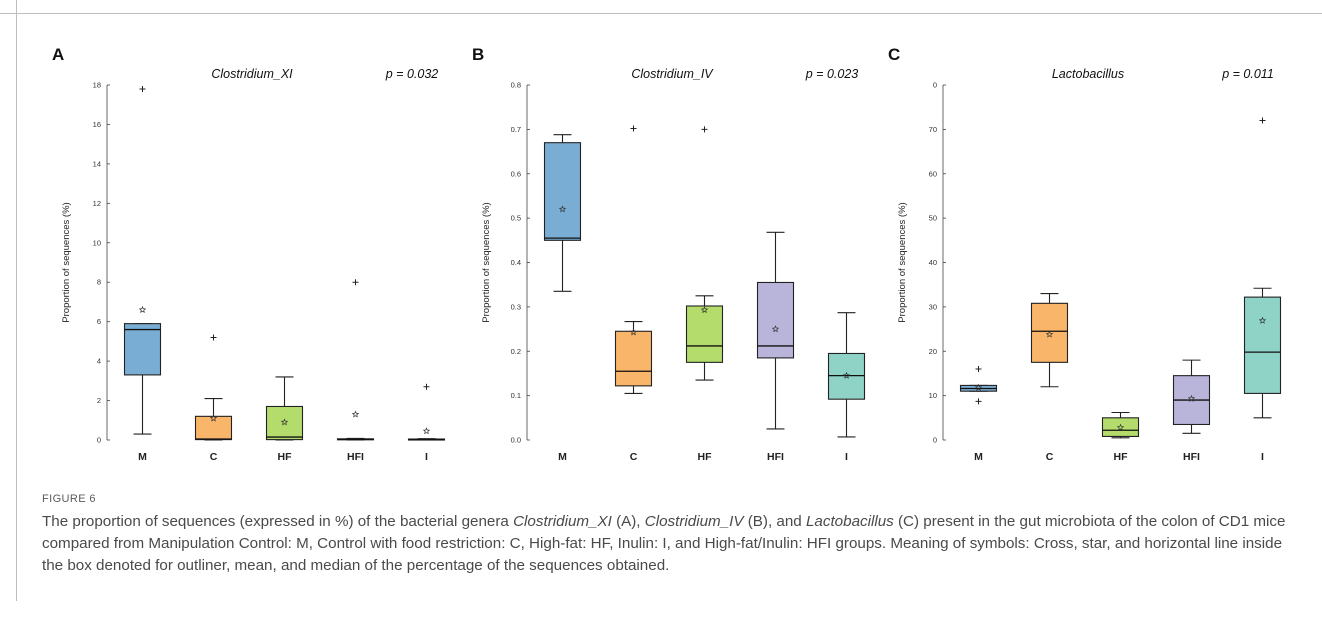 The height and width of the screenshot is (619, 1322). What do you see at coordinates (412, 74) in the screenshot?
I see `p-value: p = 0.032` at bounding box center [412, 74].